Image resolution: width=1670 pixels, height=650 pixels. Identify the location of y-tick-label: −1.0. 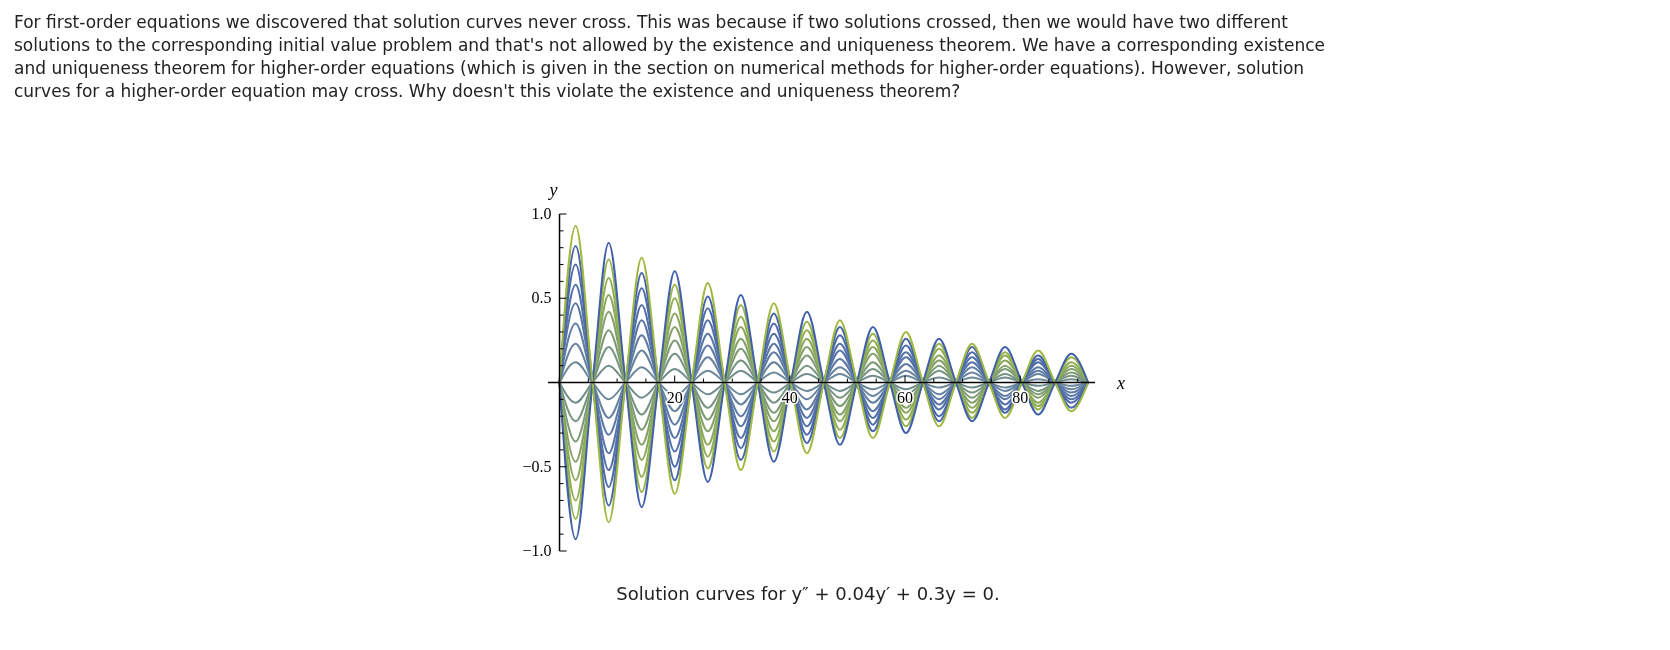
(537, 550).